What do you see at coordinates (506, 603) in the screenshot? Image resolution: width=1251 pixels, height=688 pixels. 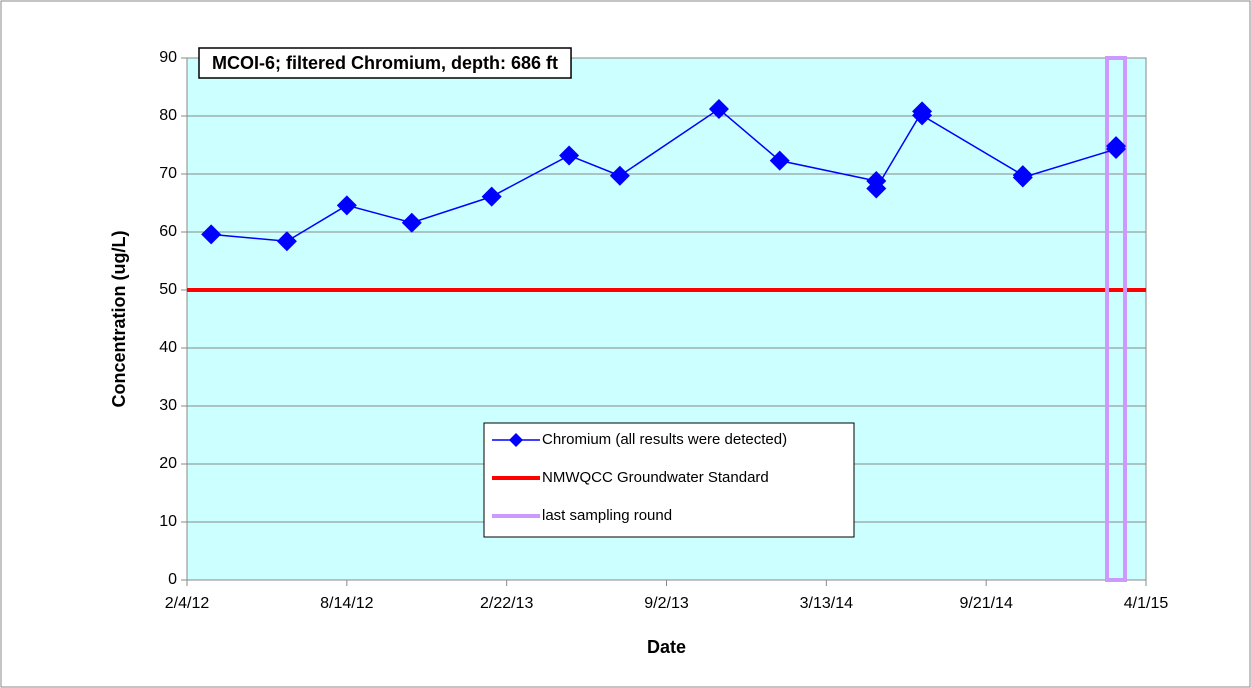 I see `x-tick-label: 2/22/13` at bounding box center [506, 603].